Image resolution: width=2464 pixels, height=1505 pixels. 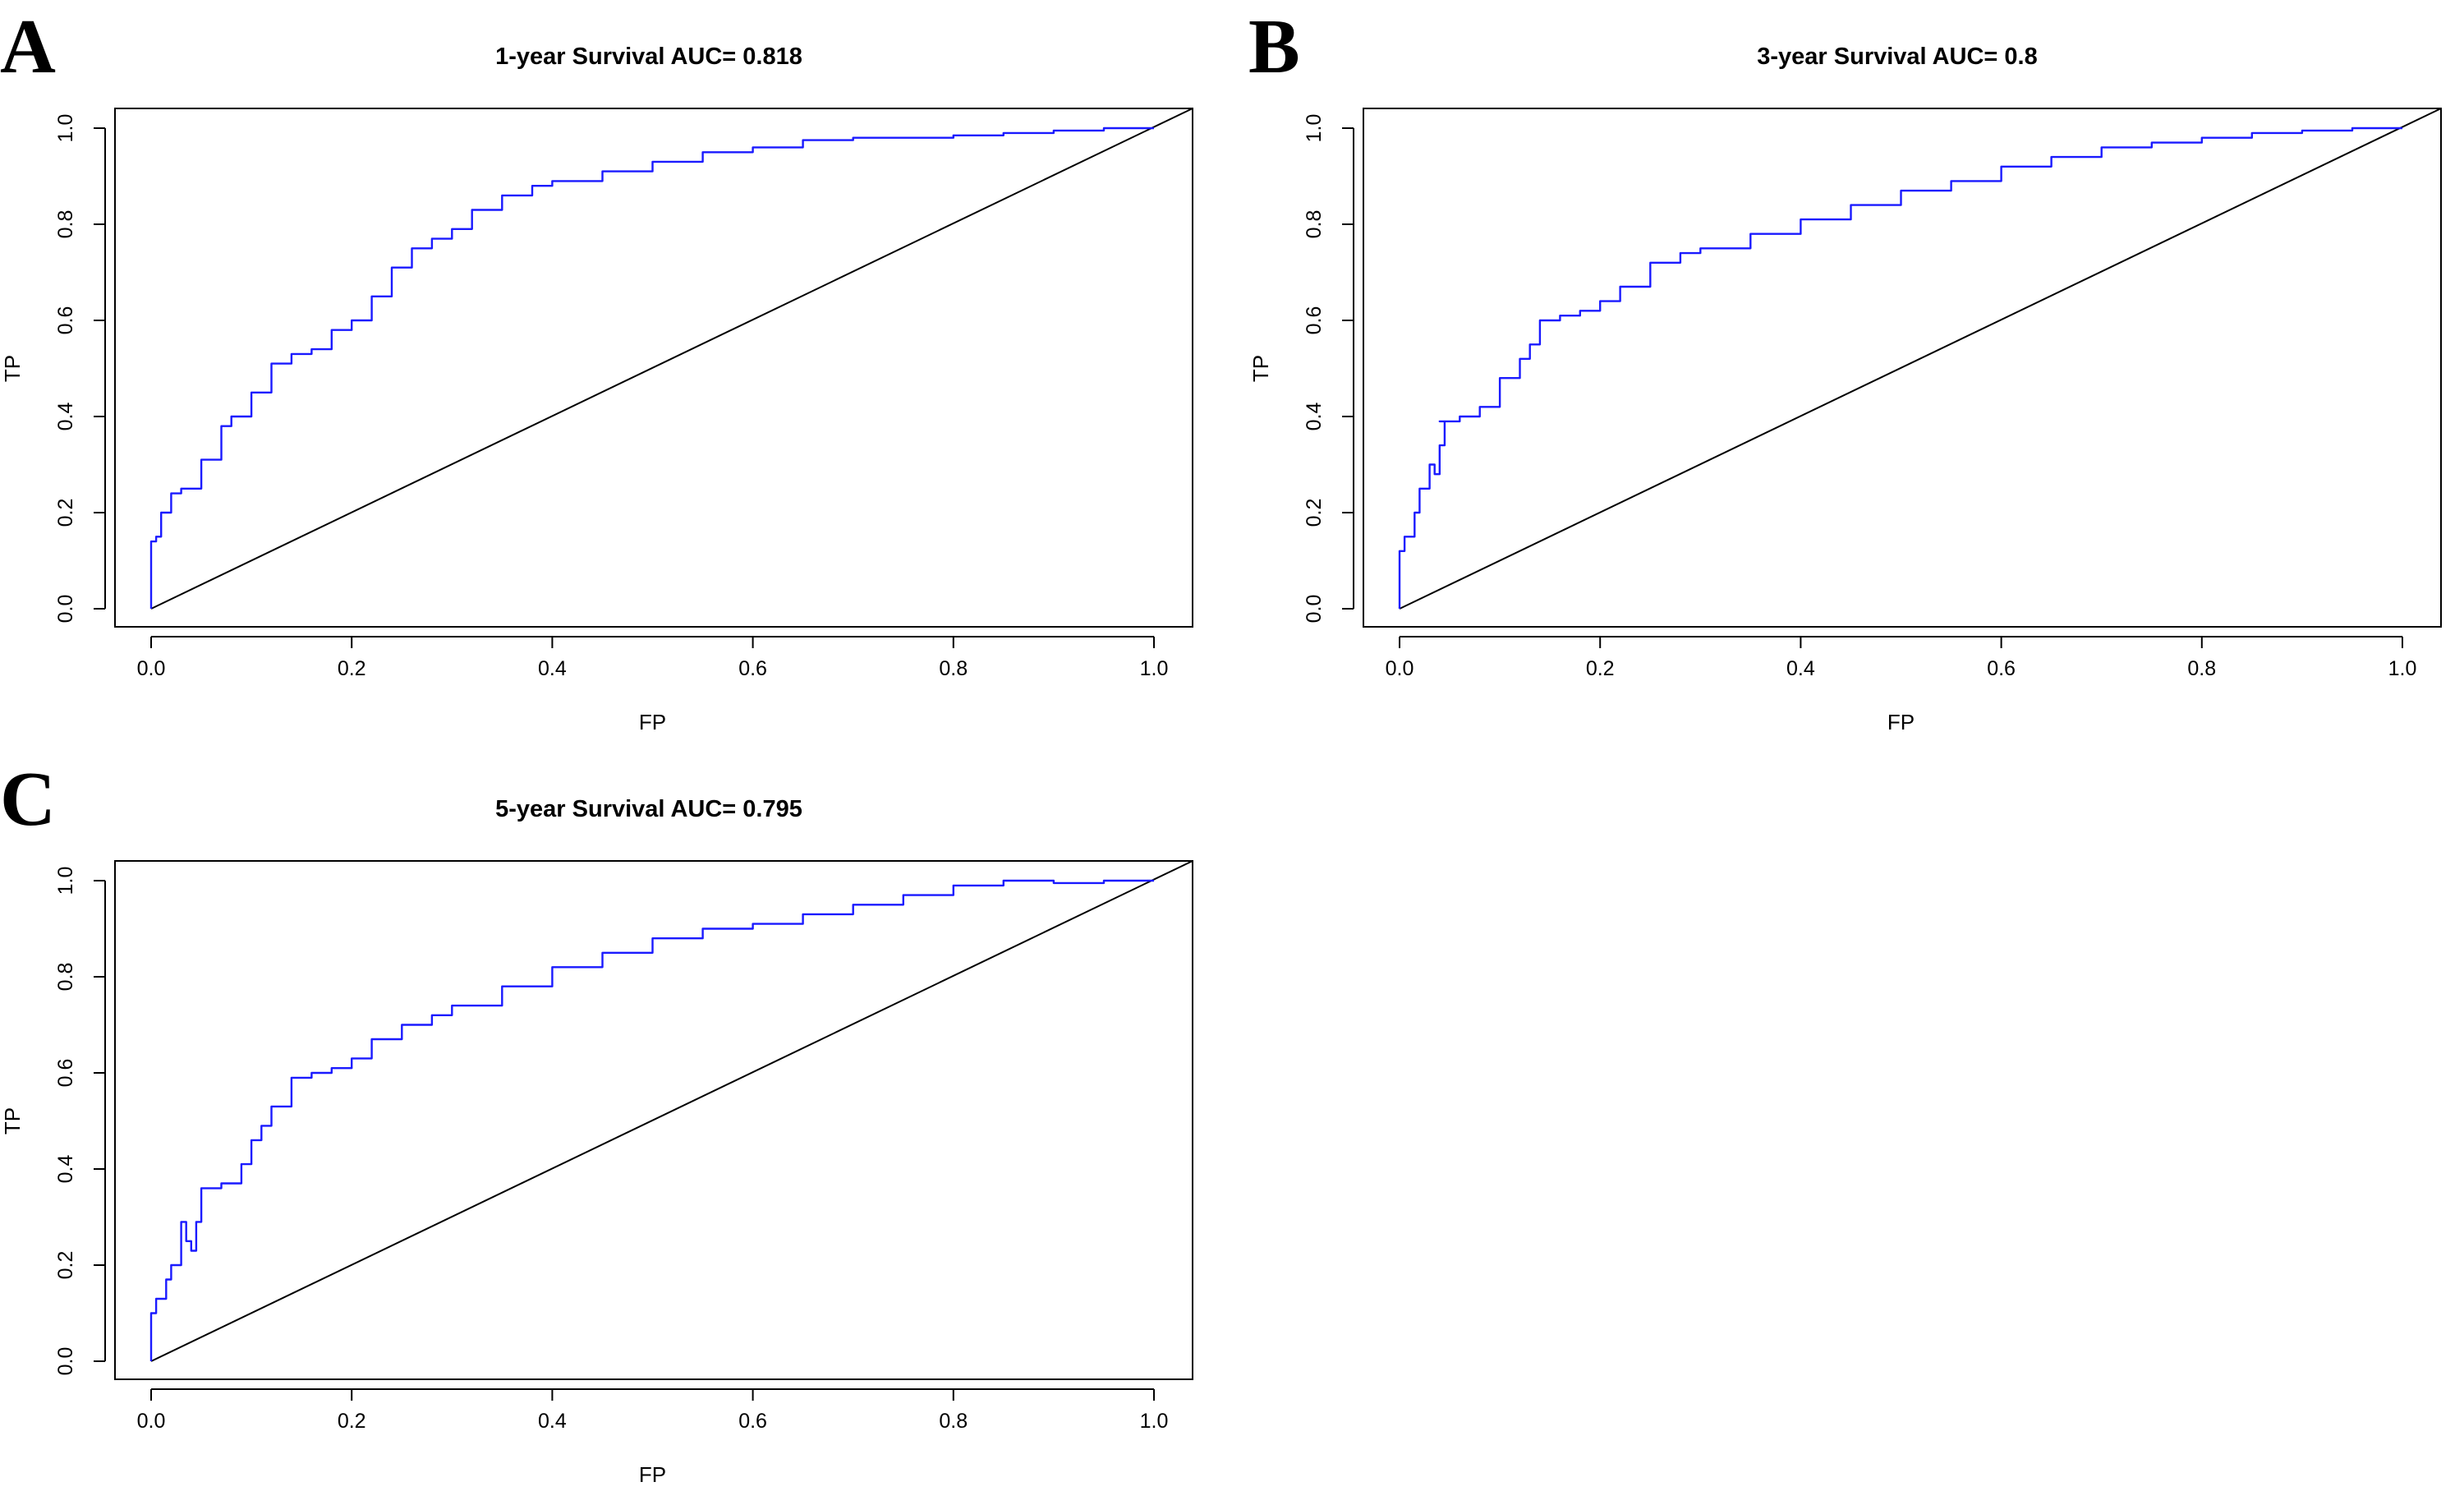 I want to click on chart-title-a: 1-year Survival AUC= 0.818, so click(x=648, y=57).